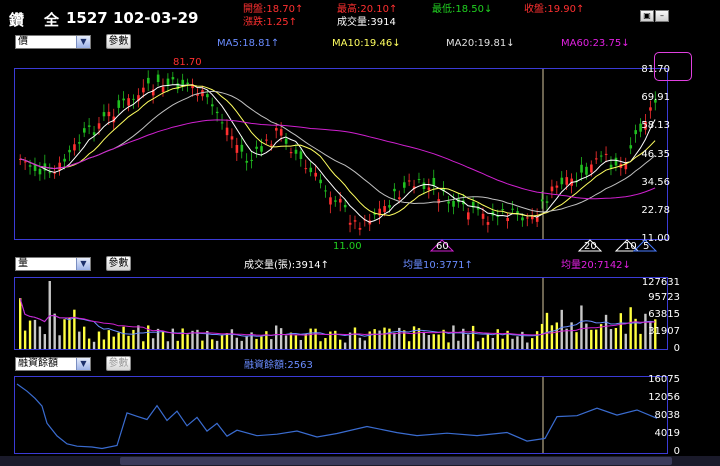 Image resolution: width=720 pixels, height=466 pixels. Describe the element at coordinates (118, 263) in the screenshot. I see `volume-param-button: 參數` at that location.